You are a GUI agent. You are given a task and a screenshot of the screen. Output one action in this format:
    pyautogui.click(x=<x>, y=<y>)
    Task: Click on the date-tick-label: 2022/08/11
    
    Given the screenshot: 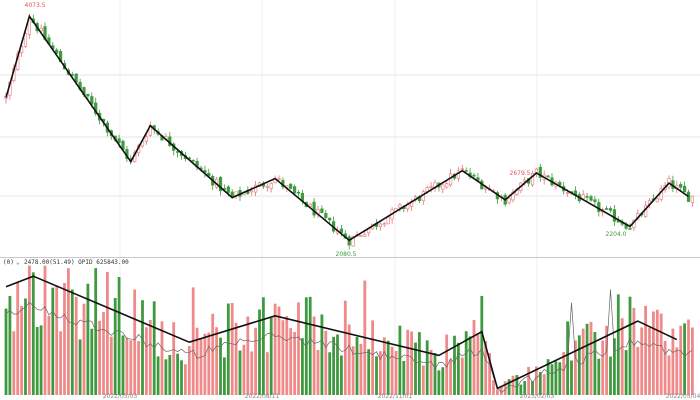 What is the action you would take?
    pyautogui.click(x=262, y=396)
    